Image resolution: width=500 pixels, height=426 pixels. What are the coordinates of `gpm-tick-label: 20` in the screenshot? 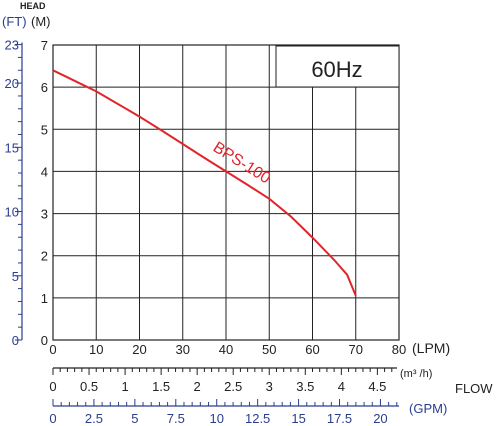 It's located at (380, 418).